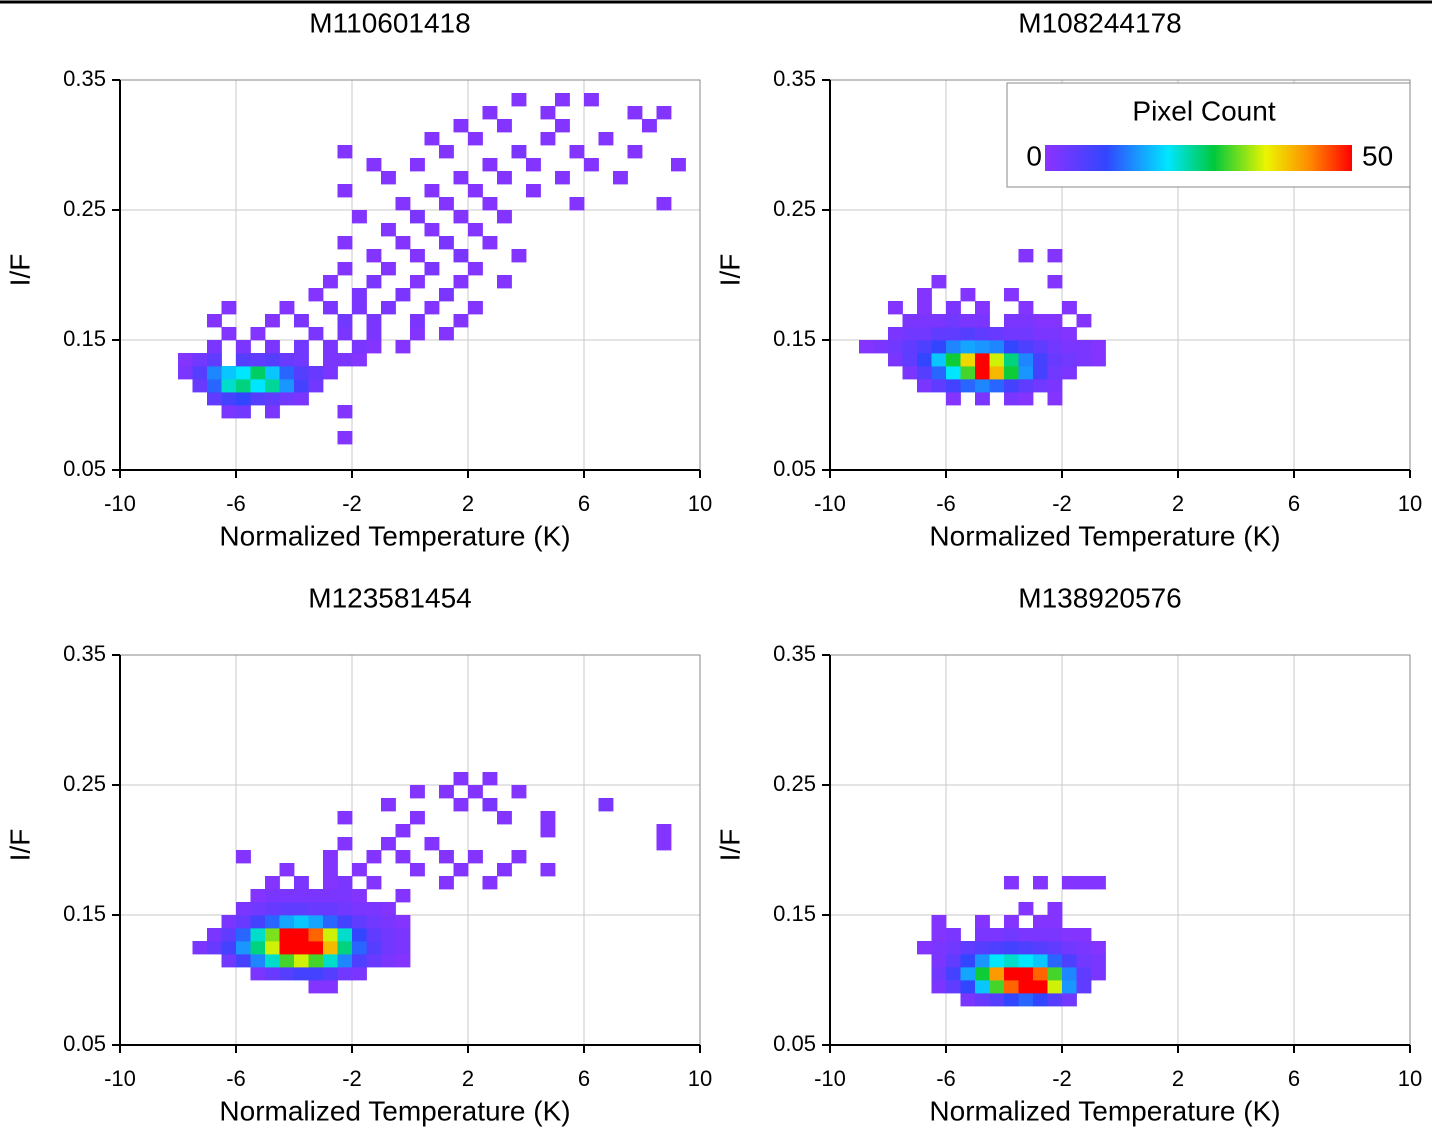  What do you see at coordinates (1208, 135) in the screenshot?
I see `colorbar-legend: Pixel Count 0 50` at bounding box center [1208, 135].